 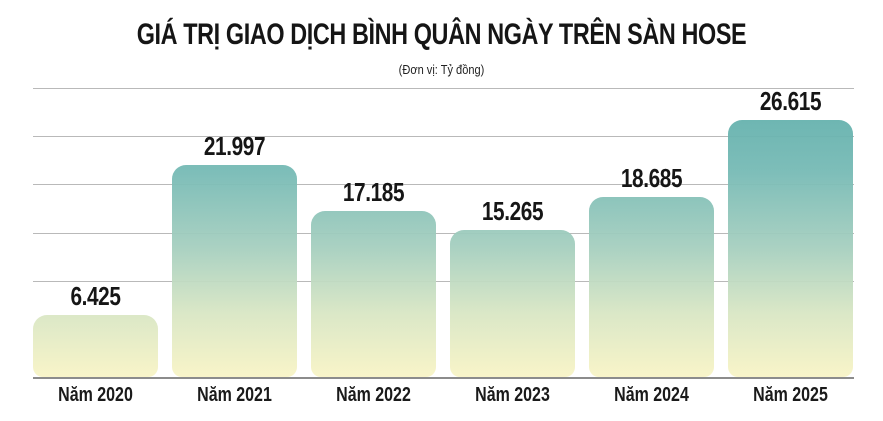 I want to click on value-label: 6.425, so click(x=95, y=296).